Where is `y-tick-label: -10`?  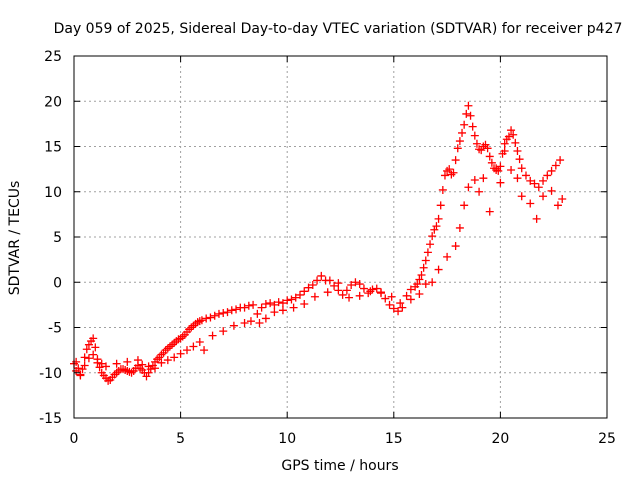
y-tick-label: -10 is located at coordinates (50, 374).